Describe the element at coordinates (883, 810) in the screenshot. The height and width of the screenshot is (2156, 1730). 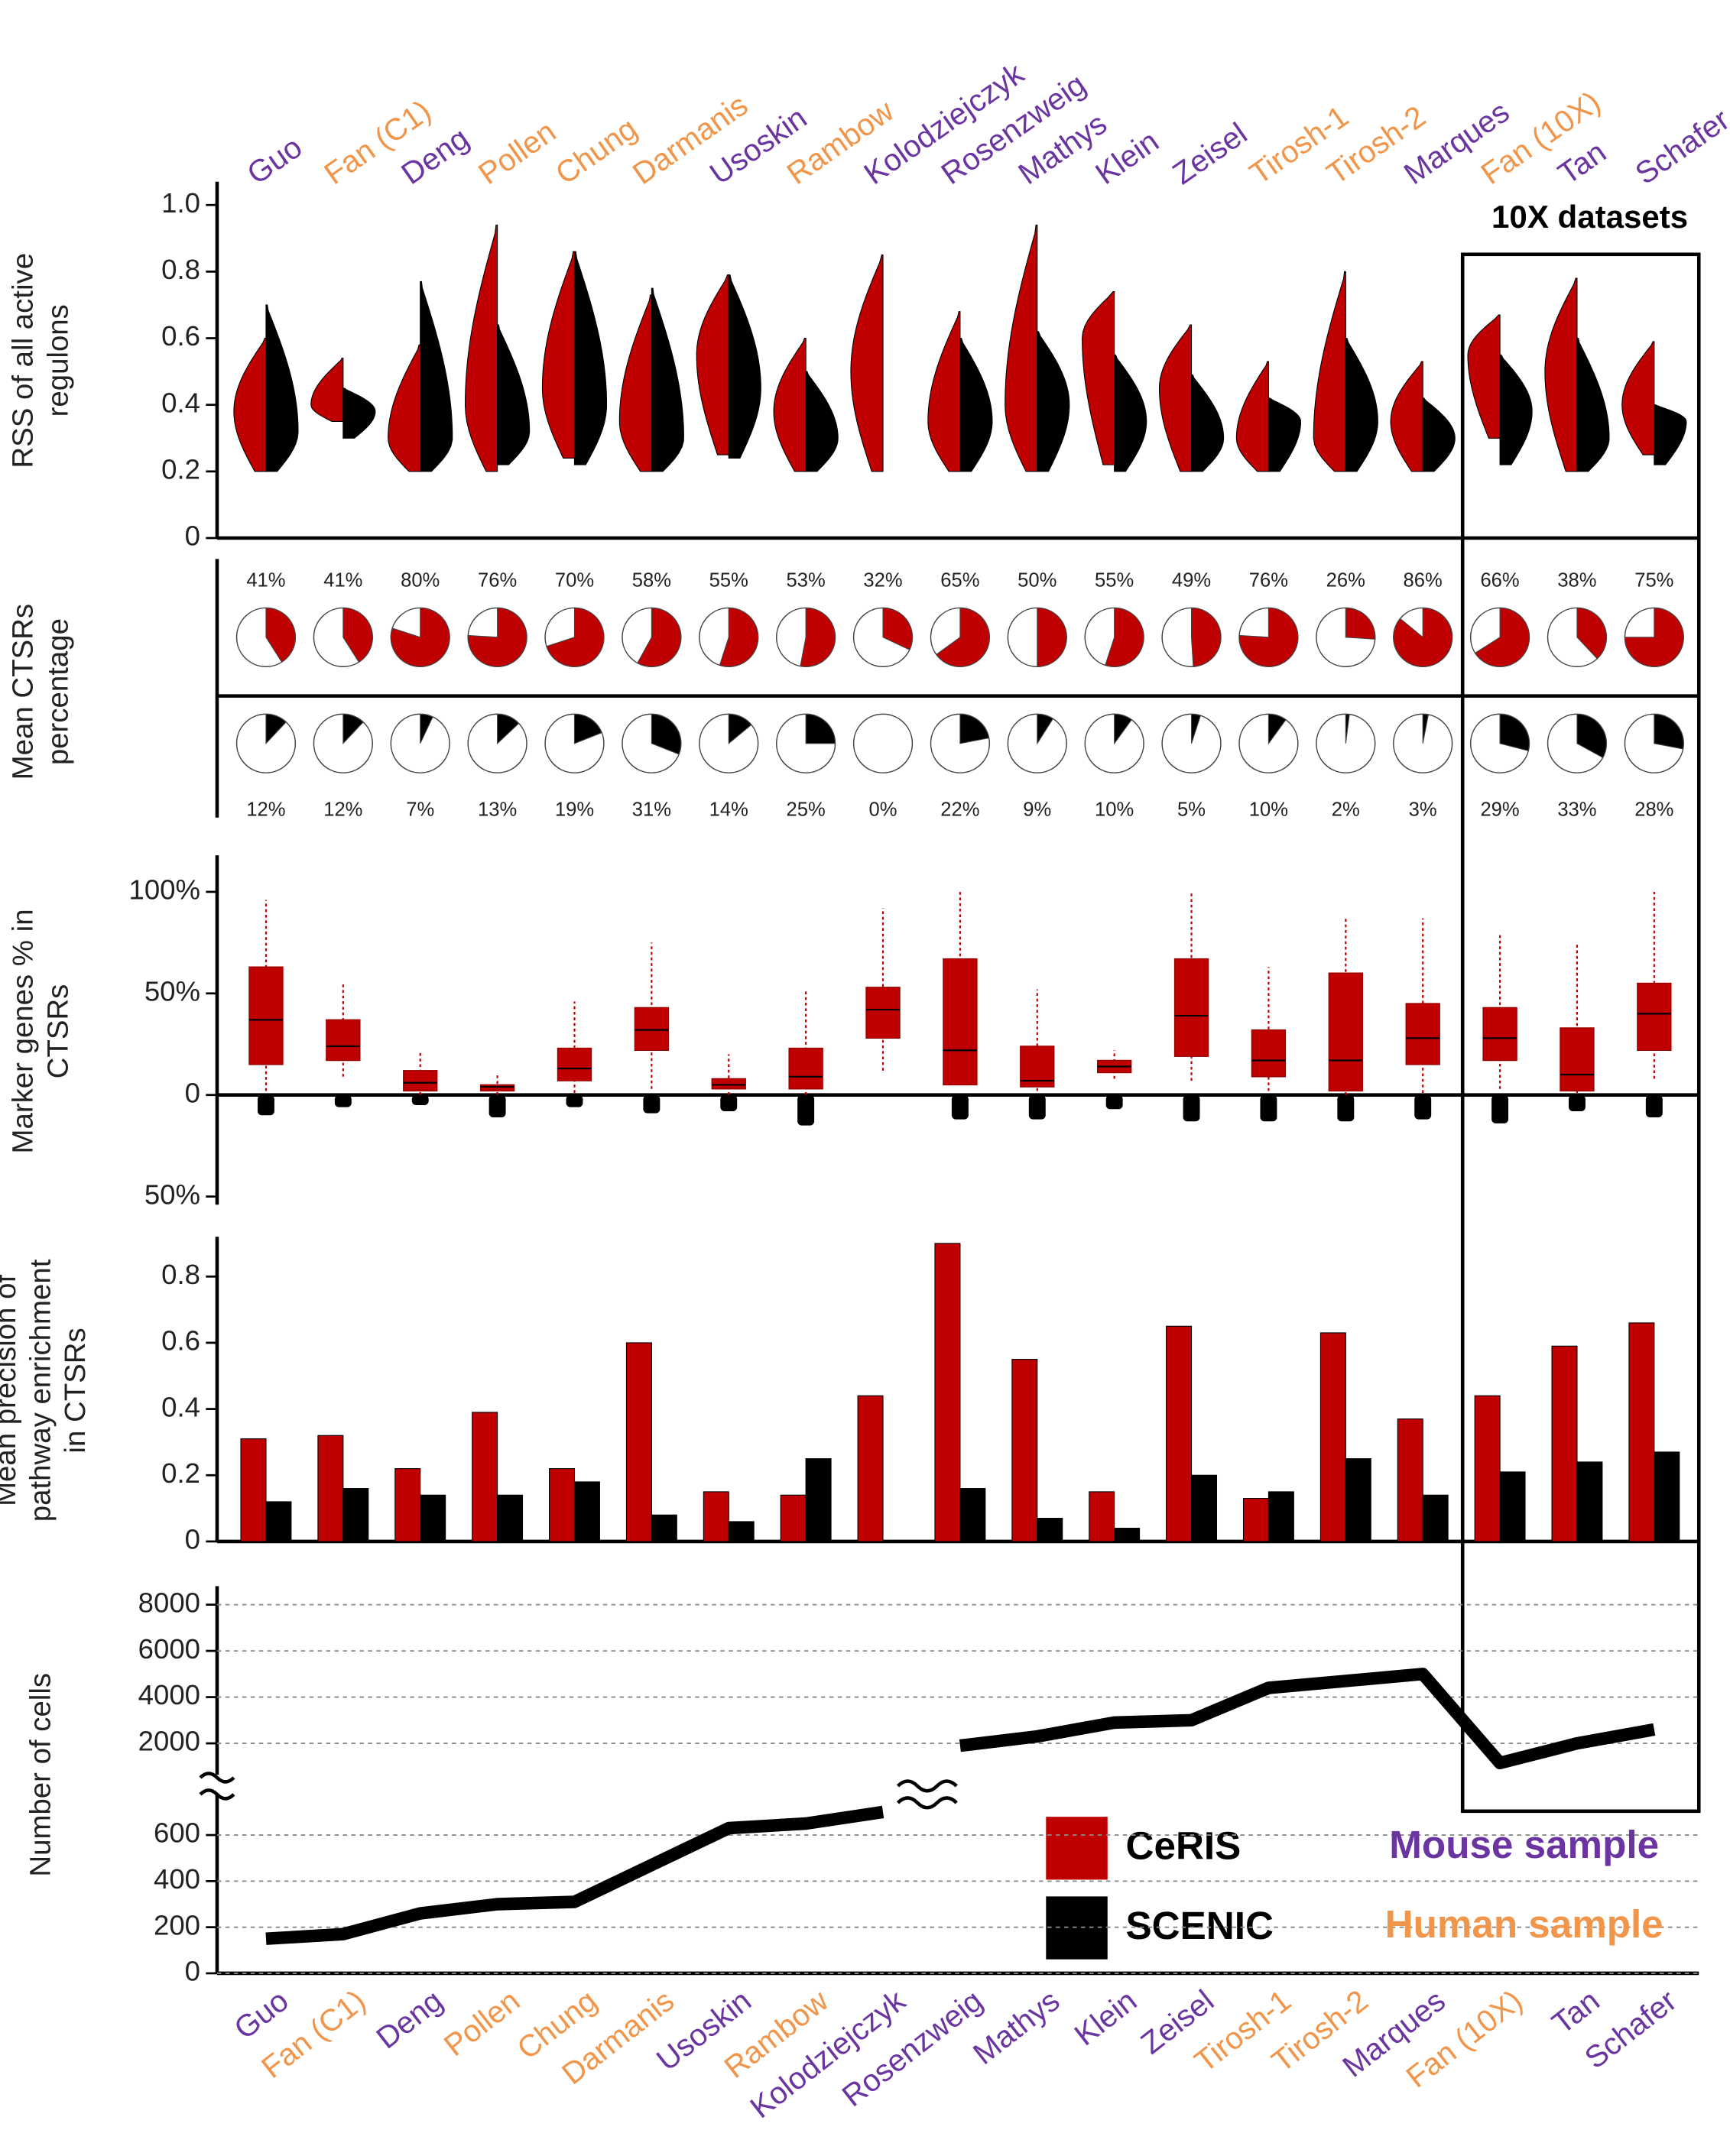
I see `data-label: 0%` at that location.